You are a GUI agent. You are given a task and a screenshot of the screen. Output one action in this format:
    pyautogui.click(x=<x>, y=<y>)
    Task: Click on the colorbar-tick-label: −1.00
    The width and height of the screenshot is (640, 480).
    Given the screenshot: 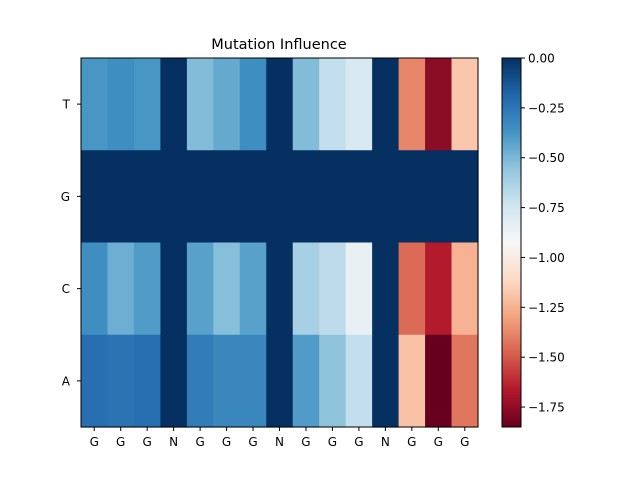 What is the action you would take?
    pyautogui.click(x=546, y=258)
    